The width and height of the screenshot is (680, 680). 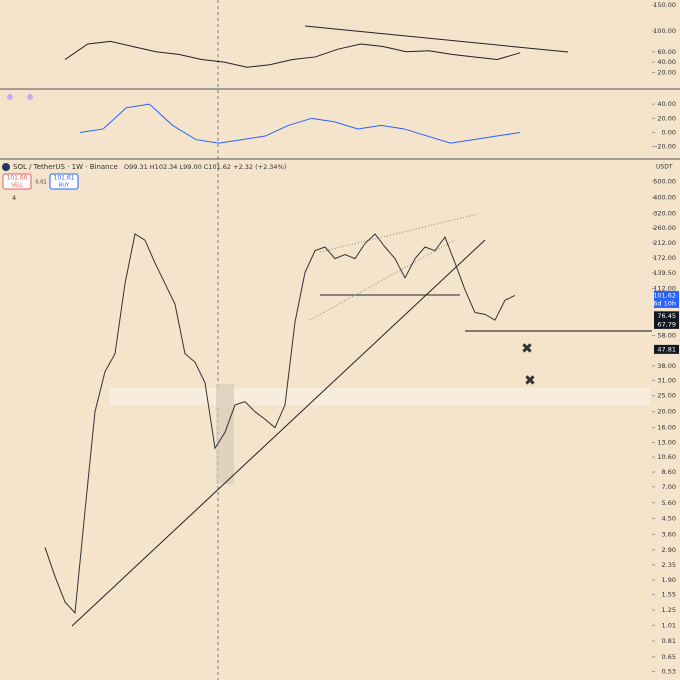 What do you see at coordinates (17, 186) in the screenshot?
I see `sell-label: SELL` at bounding box center [17, 186].